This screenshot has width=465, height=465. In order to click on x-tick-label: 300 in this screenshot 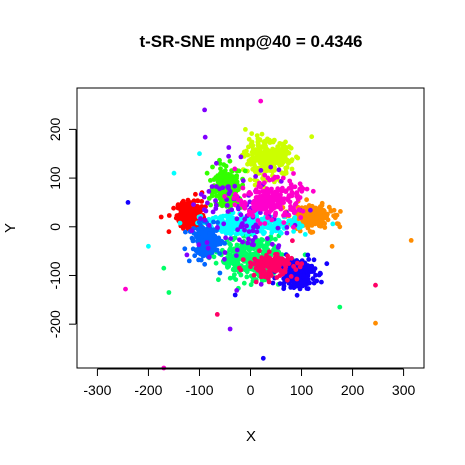, I will do `click(404, 390)`.